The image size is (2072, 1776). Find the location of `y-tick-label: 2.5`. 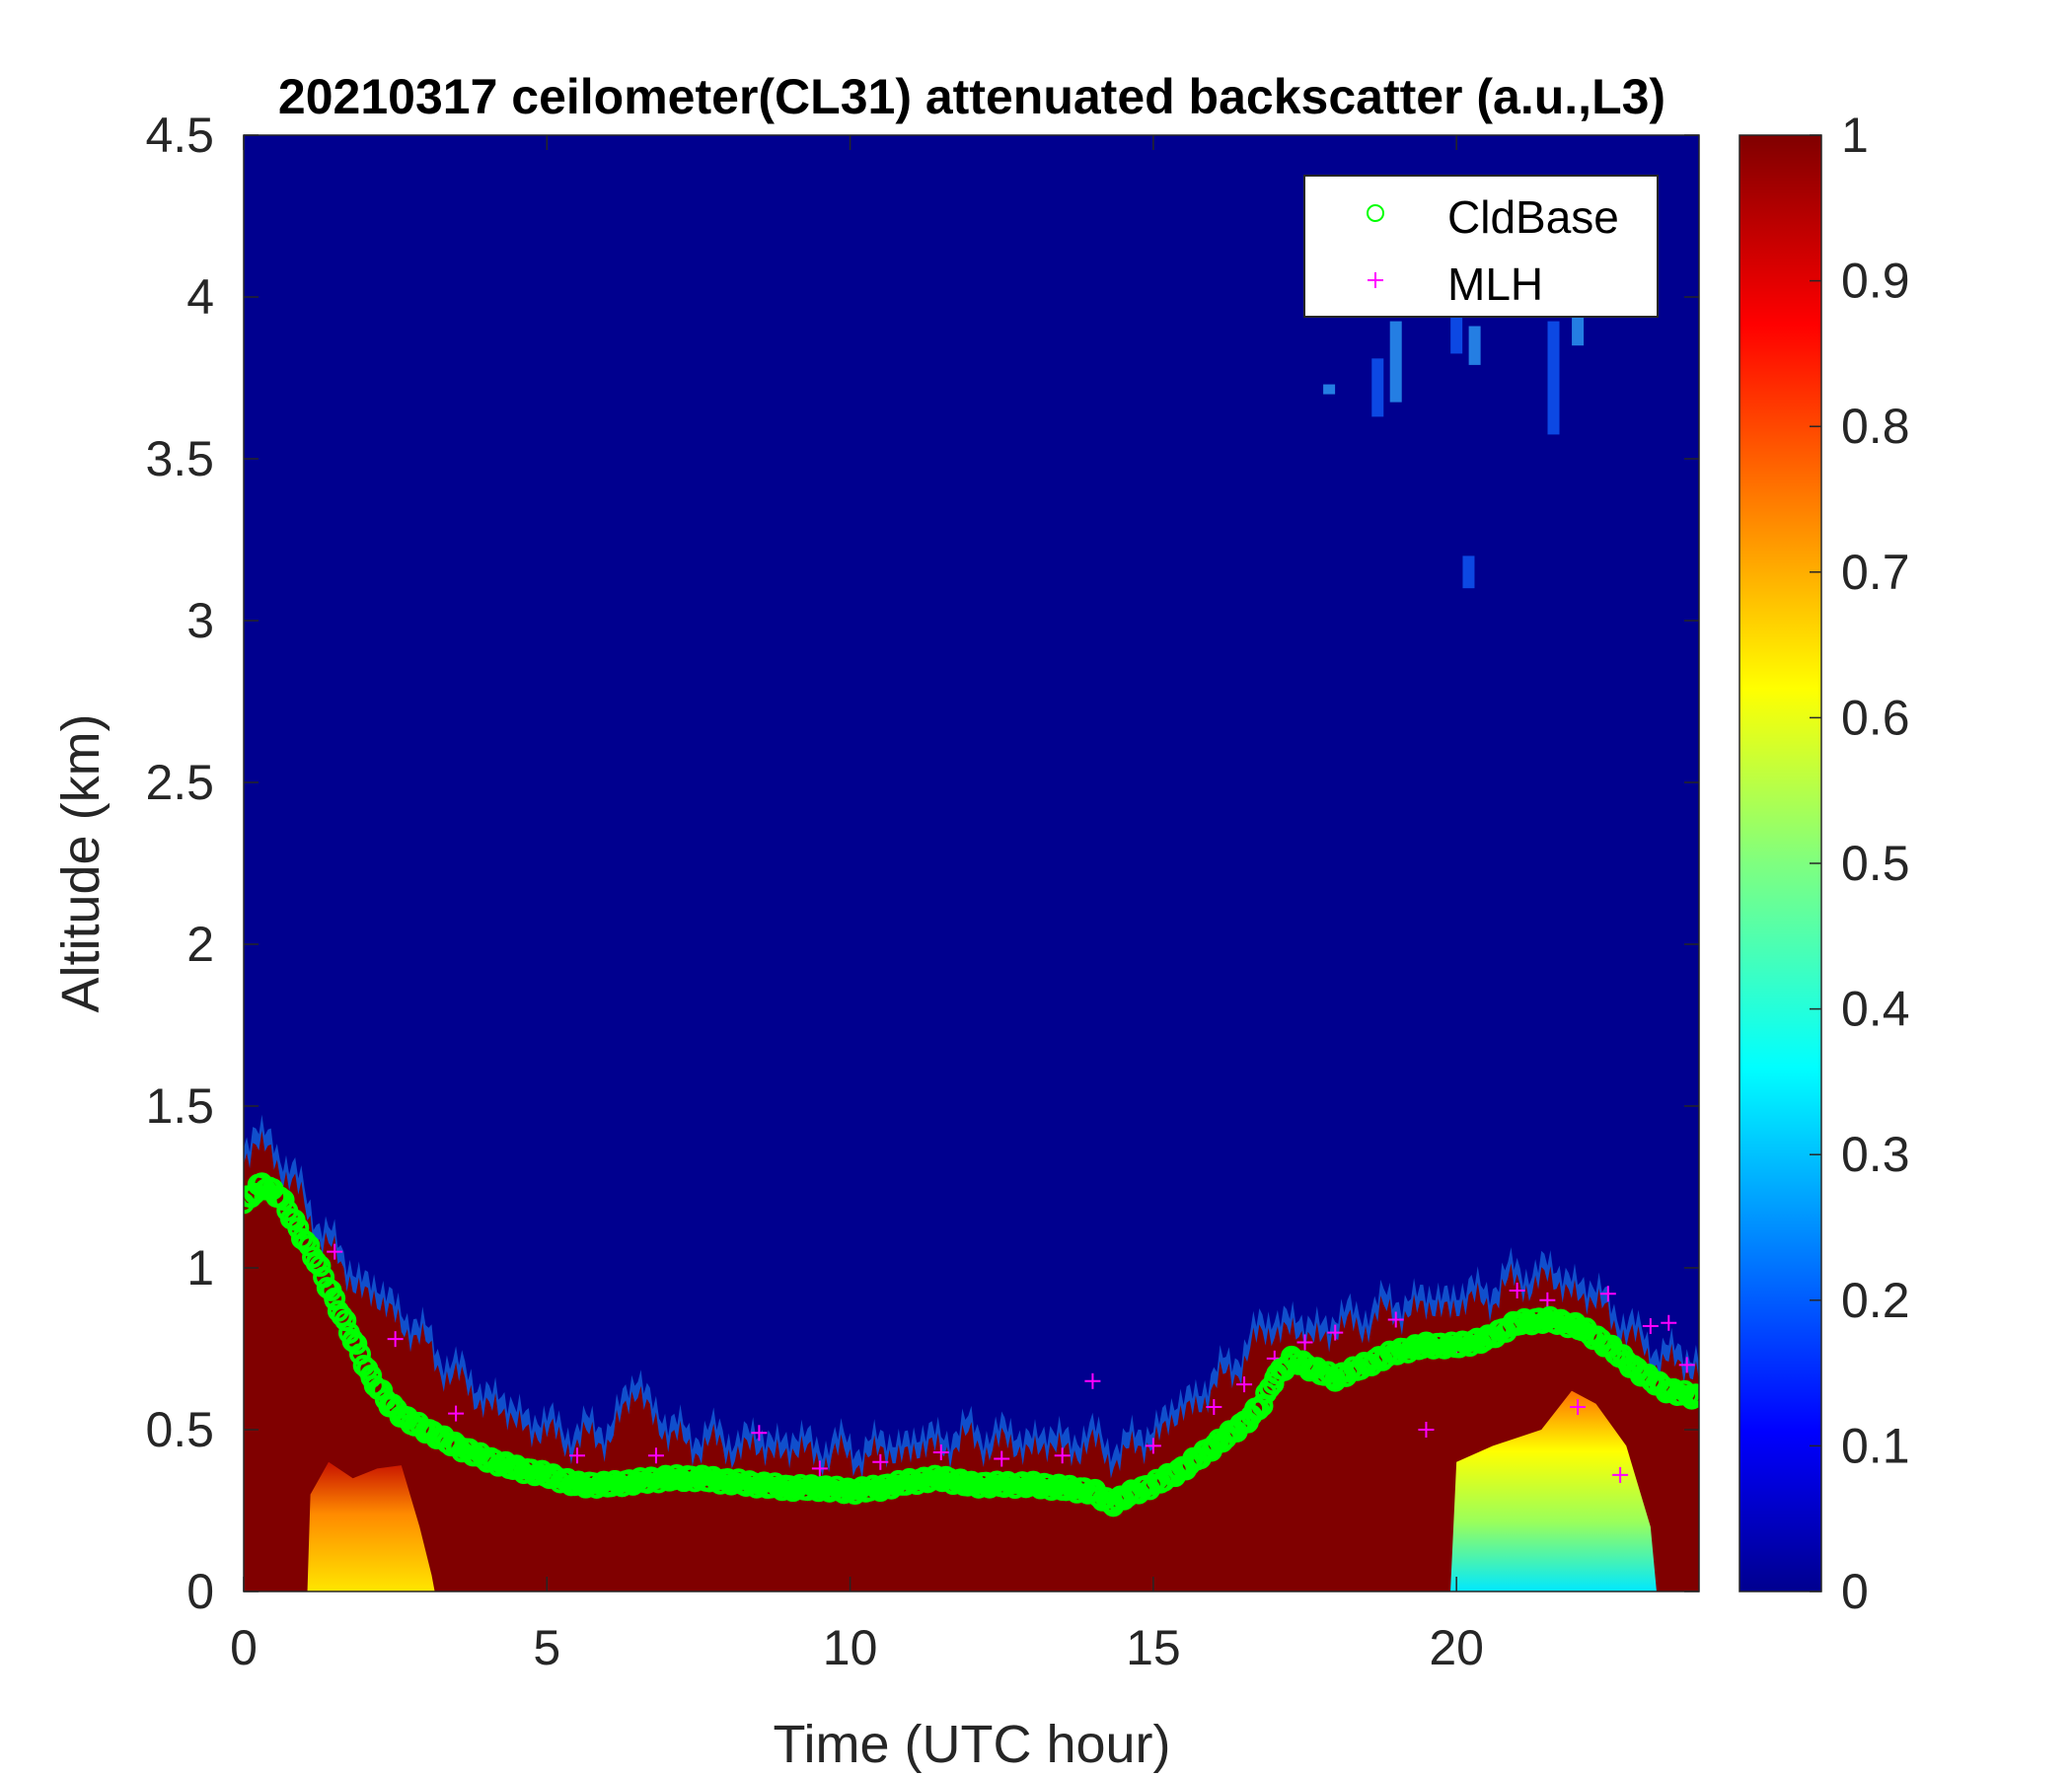

y-tick-label: 2.5 is located at coordinates (179, 783).